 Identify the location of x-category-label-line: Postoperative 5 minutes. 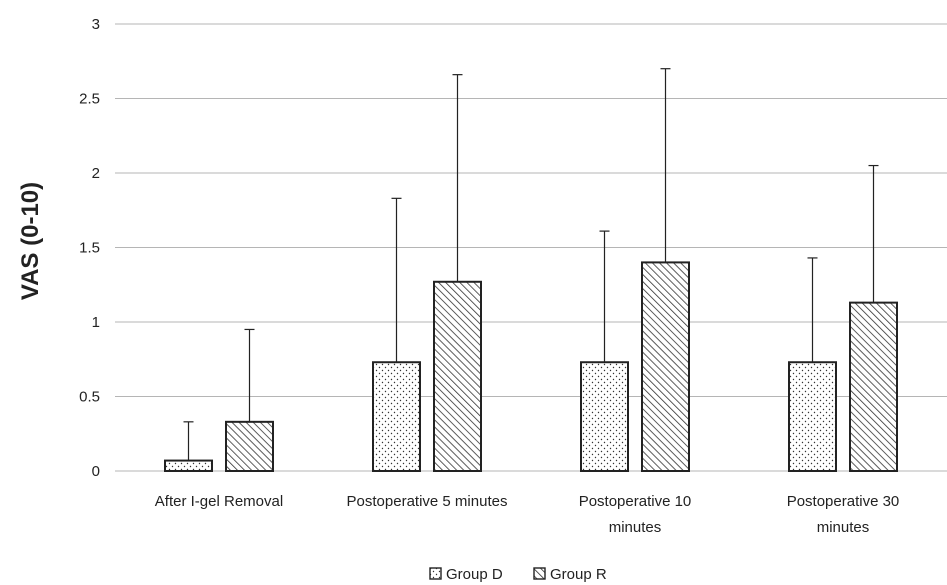
(427, 501).